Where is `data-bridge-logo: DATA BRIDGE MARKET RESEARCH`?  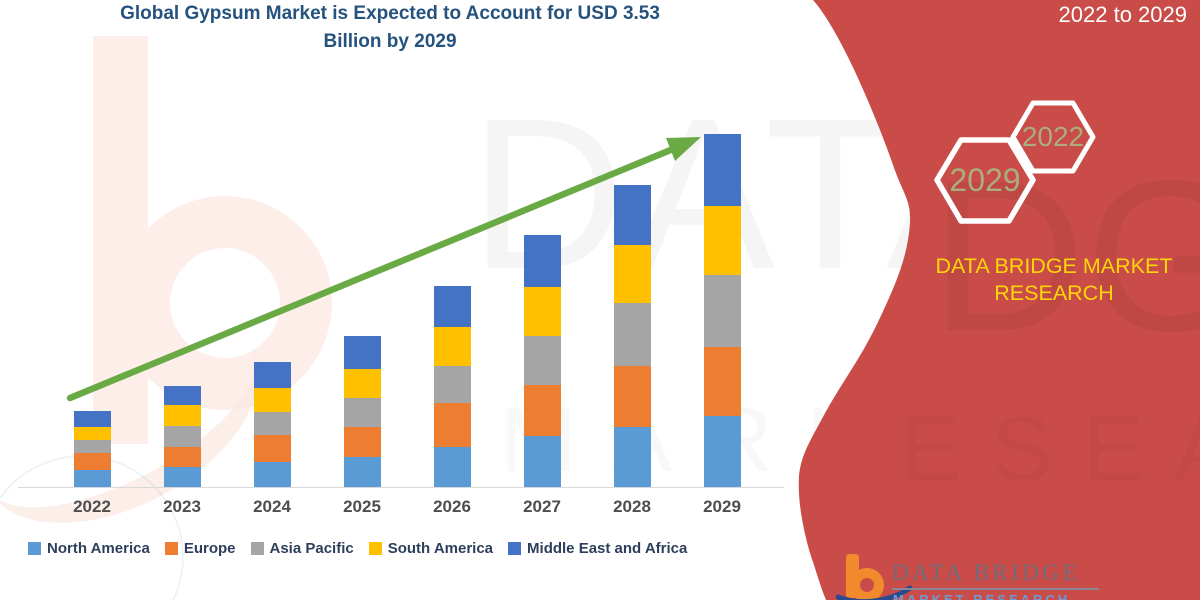 data-bridge-logo: DATA BRIDGE MARKET RESEARCH is located at coordinates (986, 574).